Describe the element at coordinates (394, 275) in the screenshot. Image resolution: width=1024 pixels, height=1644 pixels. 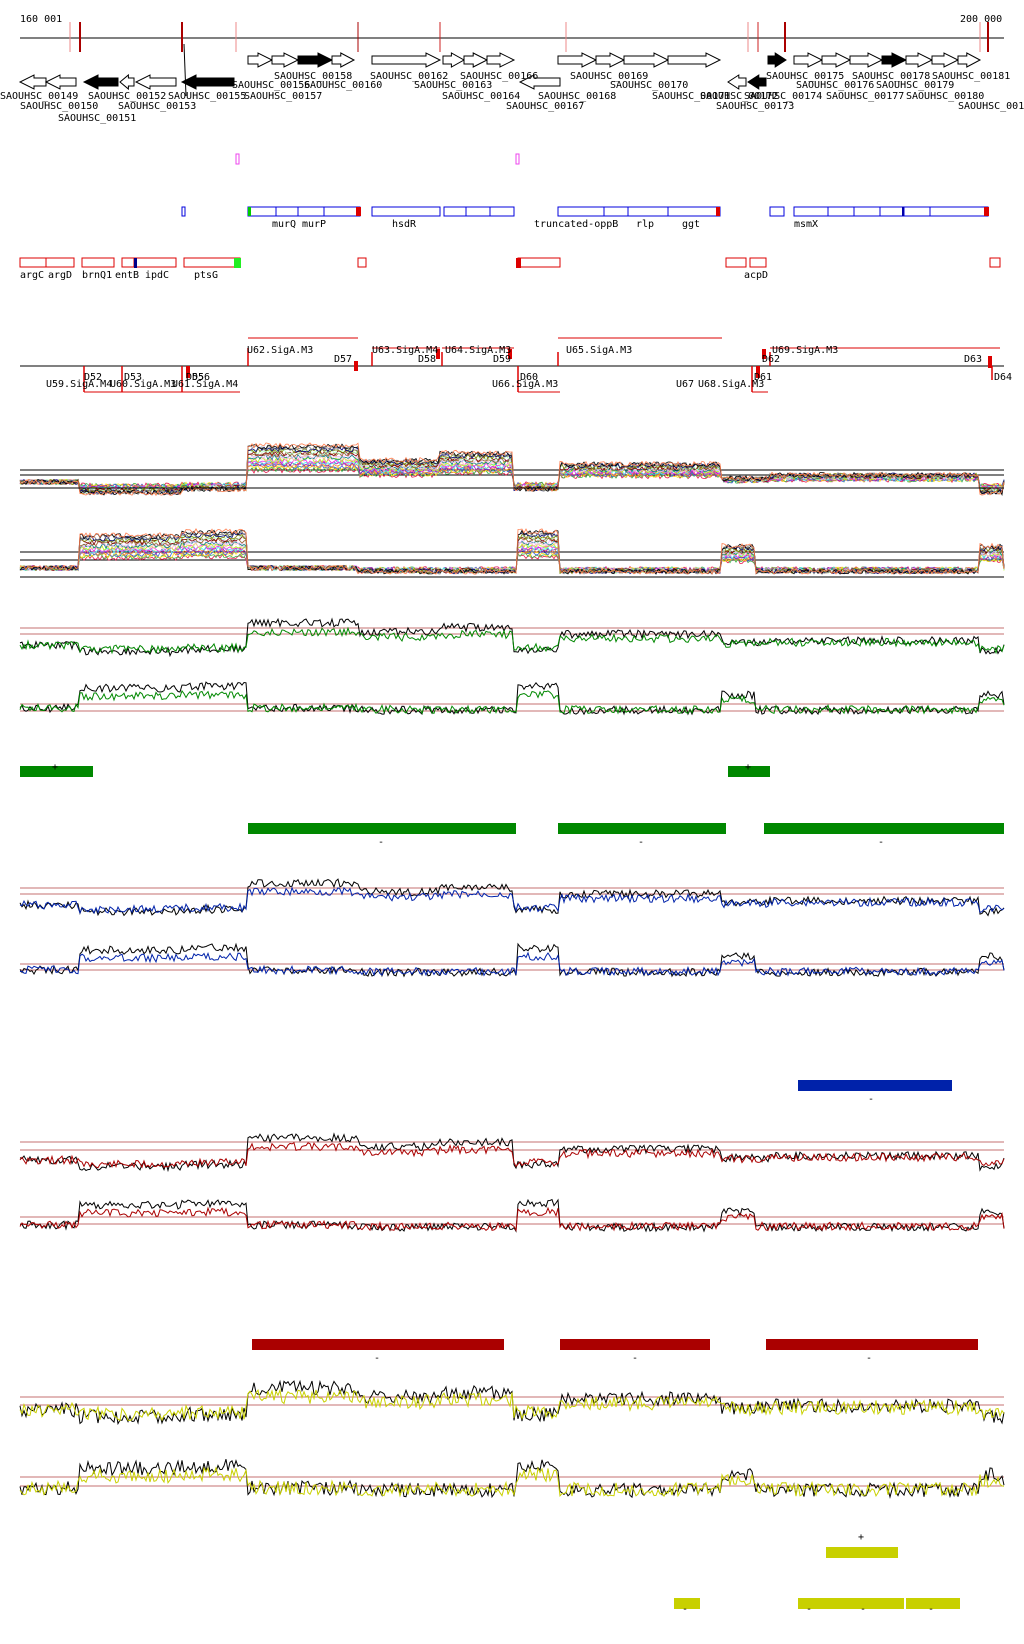
I see `red-operon-labels: argC argD brnQ1 entB ipdC ptsG acpD` at that location.